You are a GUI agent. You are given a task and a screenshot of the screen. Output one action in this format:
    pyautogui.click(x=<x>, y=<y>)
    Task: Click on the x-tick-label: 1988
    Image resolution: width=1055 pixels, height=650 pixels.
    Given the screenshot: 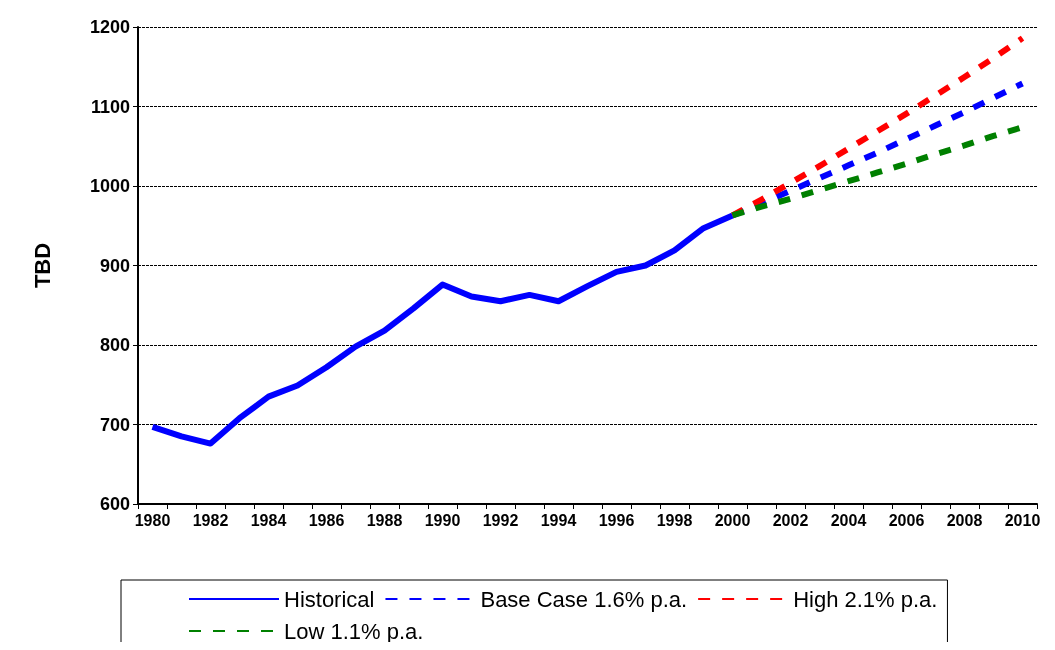 What is the action you would take?
    pyautogui.click(x=384, y=520)
    